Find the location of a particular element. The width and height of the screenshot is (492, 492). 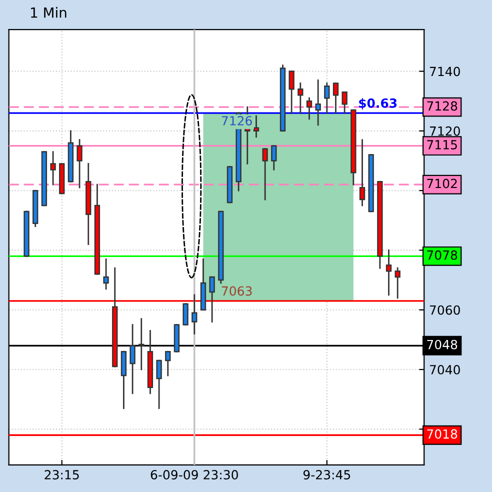

x-tick-label: 6-09-09 23:30 is located at coordinates (194, 475).